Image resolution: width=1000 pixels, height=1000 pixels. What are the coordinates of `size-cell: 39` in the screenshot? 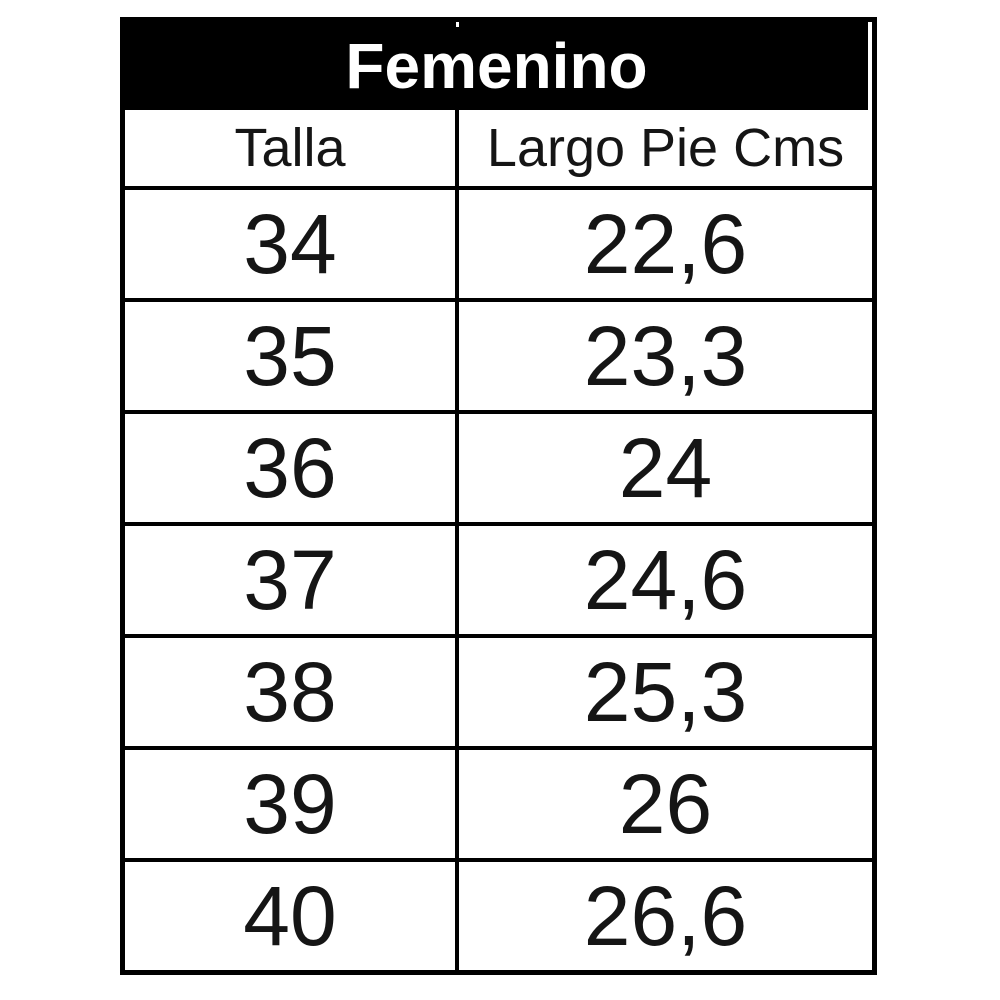 It's located at (290, 804).